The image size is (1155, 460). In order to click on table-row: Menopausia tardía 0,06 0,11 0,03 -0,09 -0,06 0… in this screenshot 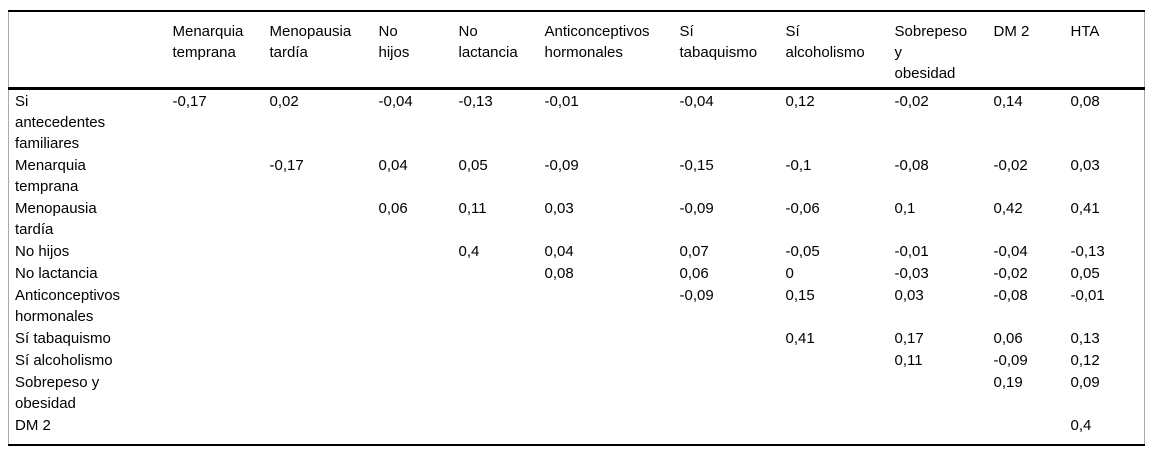, I will do `click(577, 218)`.